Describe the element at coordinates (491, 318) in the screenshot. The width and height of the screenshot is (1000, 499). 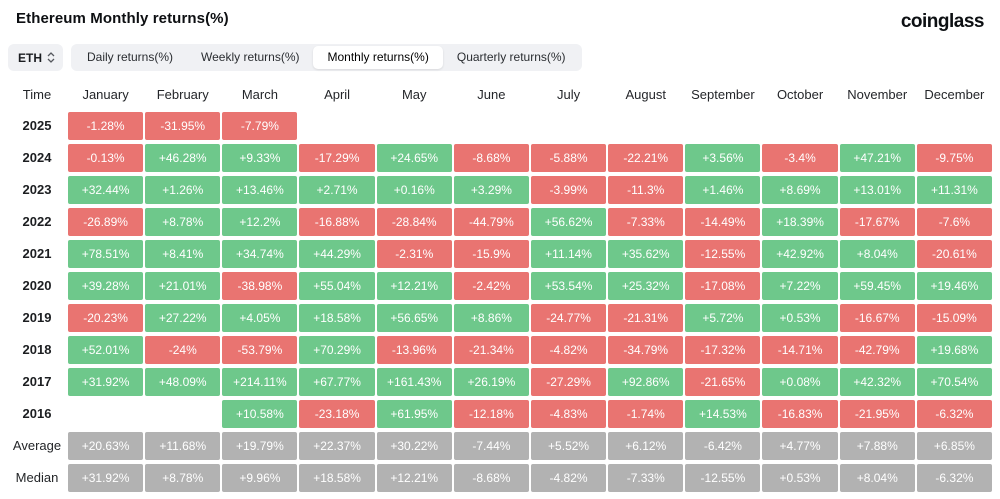
I see `return-cell: +8.86%` at that location.